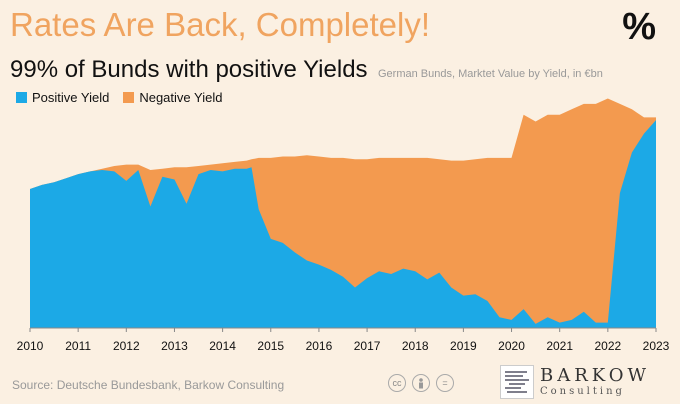  Describe the element at coordinates (119, 97) in the screenshot. I see `chart-legend: Positive Yield Negative Yield` at that location.